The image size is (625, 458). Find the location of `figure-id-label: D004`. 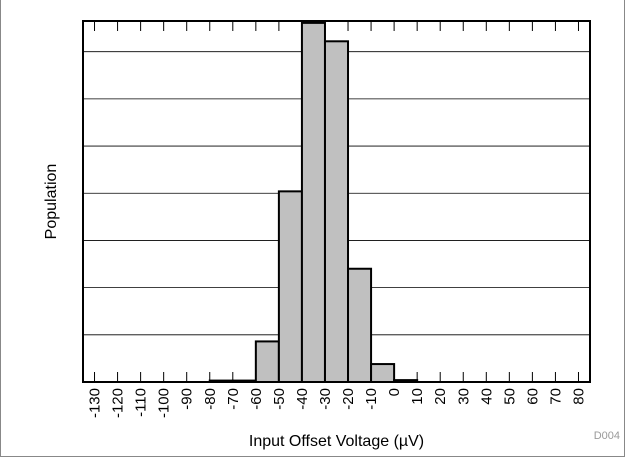

figure-id-label: D004 is located at coordinates (607, 436).